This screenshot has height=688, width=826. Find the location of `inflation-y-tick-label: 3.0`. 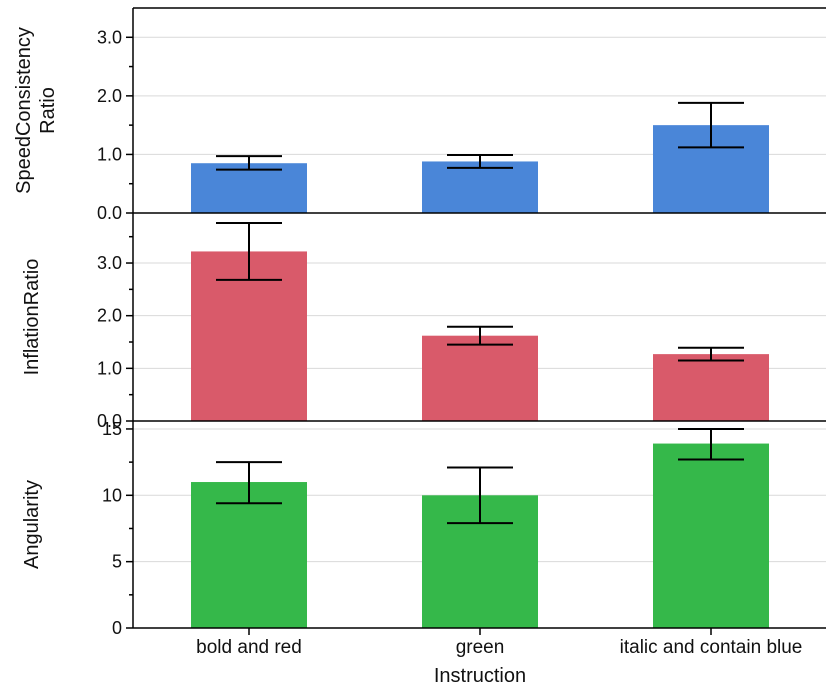

inflation-y-tick-label: 3.0 is located at coordinates (109, 263).